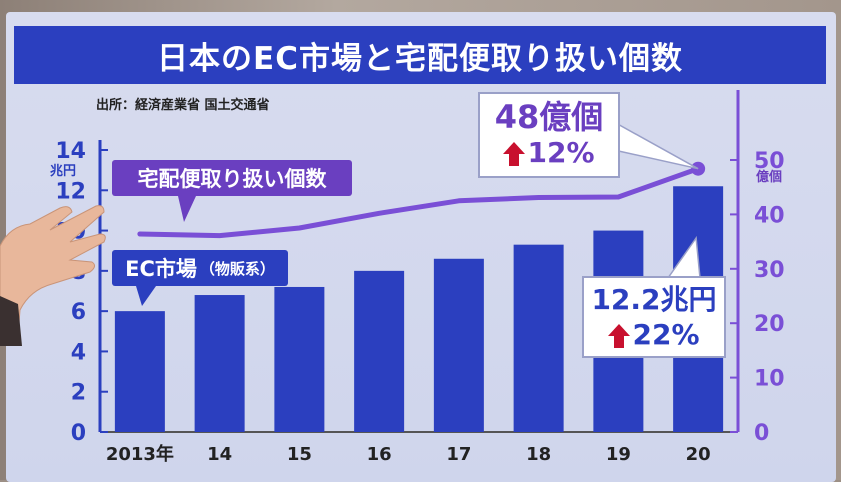  I want to click on right-tick-label: 30, so click(769, 270).